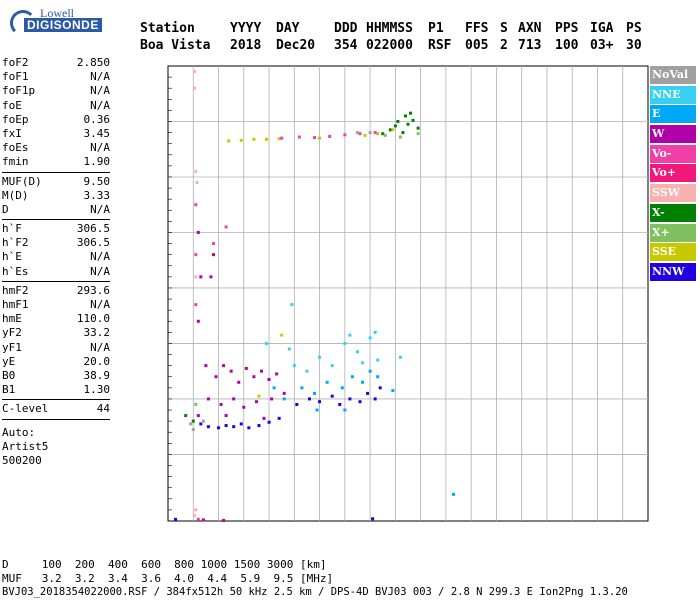 The width and height of the screenshot is (700, 600). I want to click on legend-item: Vo-, so click(673, 153).